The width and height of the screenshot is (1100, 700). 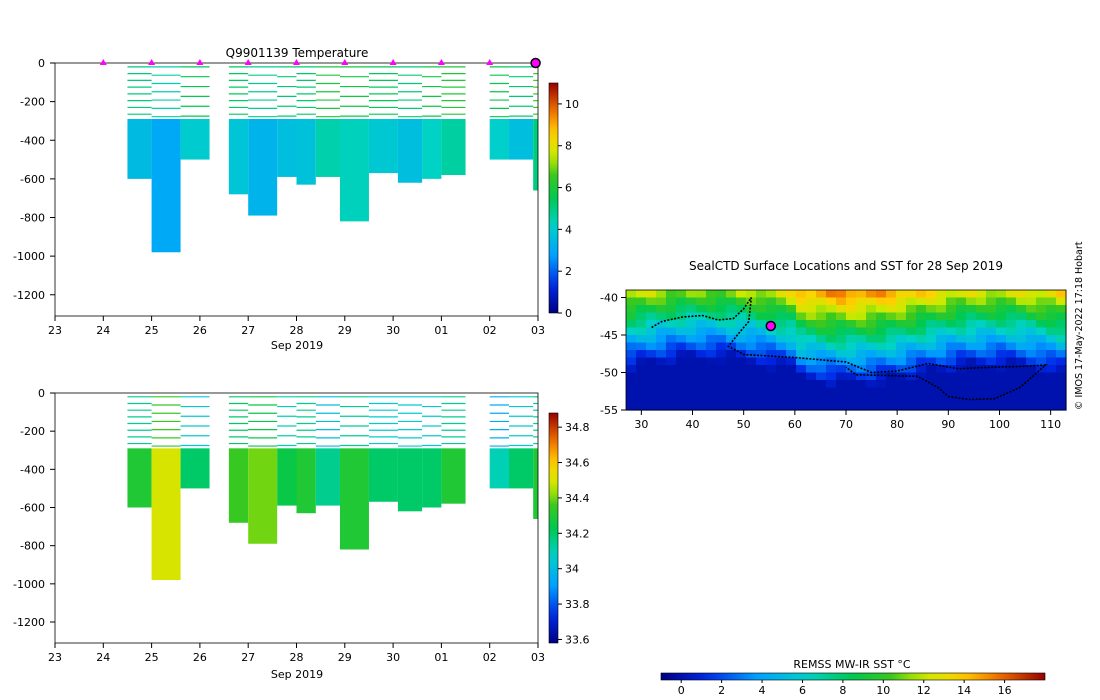 What do you see at coordinates (103, 657) in the screenshot?
I see `salinity-x-tick-label: 24` at bounding box center [103, 657].